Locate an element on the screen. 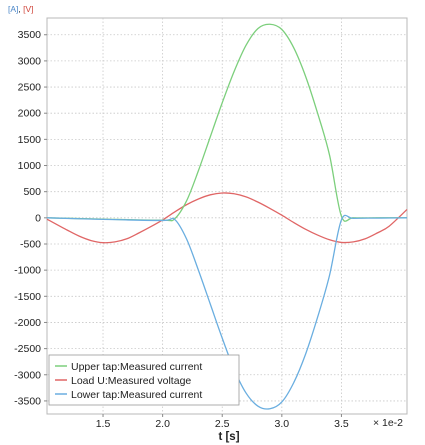 The width and height of the screenshot is (425, 445). y-unit-label-0: [A] is located at coordinates (13, 9).